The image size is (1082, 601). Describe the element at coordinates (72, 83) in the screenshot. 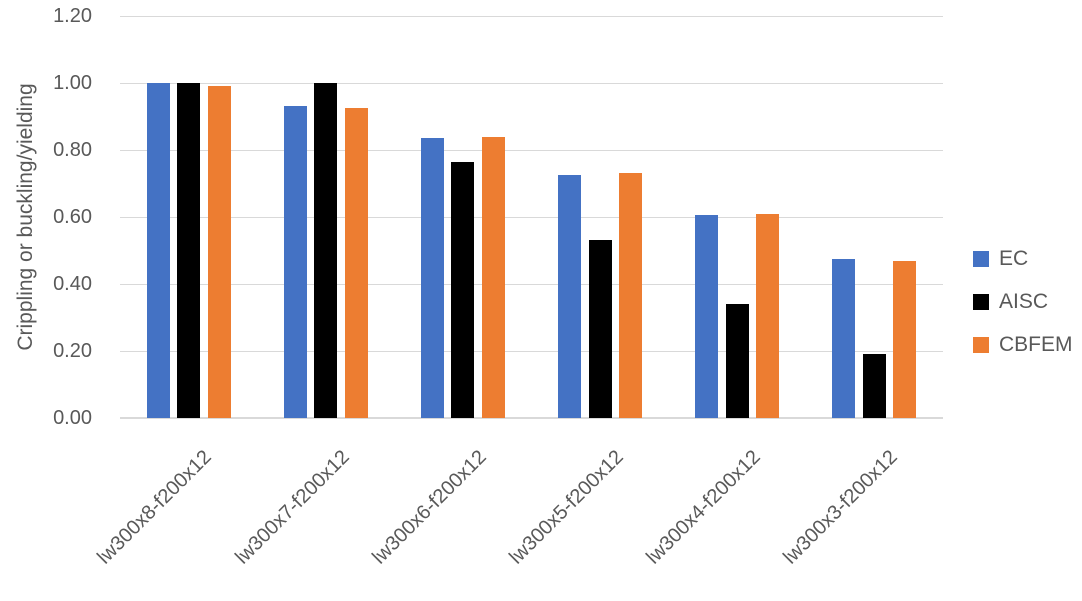

I see `y-tick-label: 1.00` at that location.